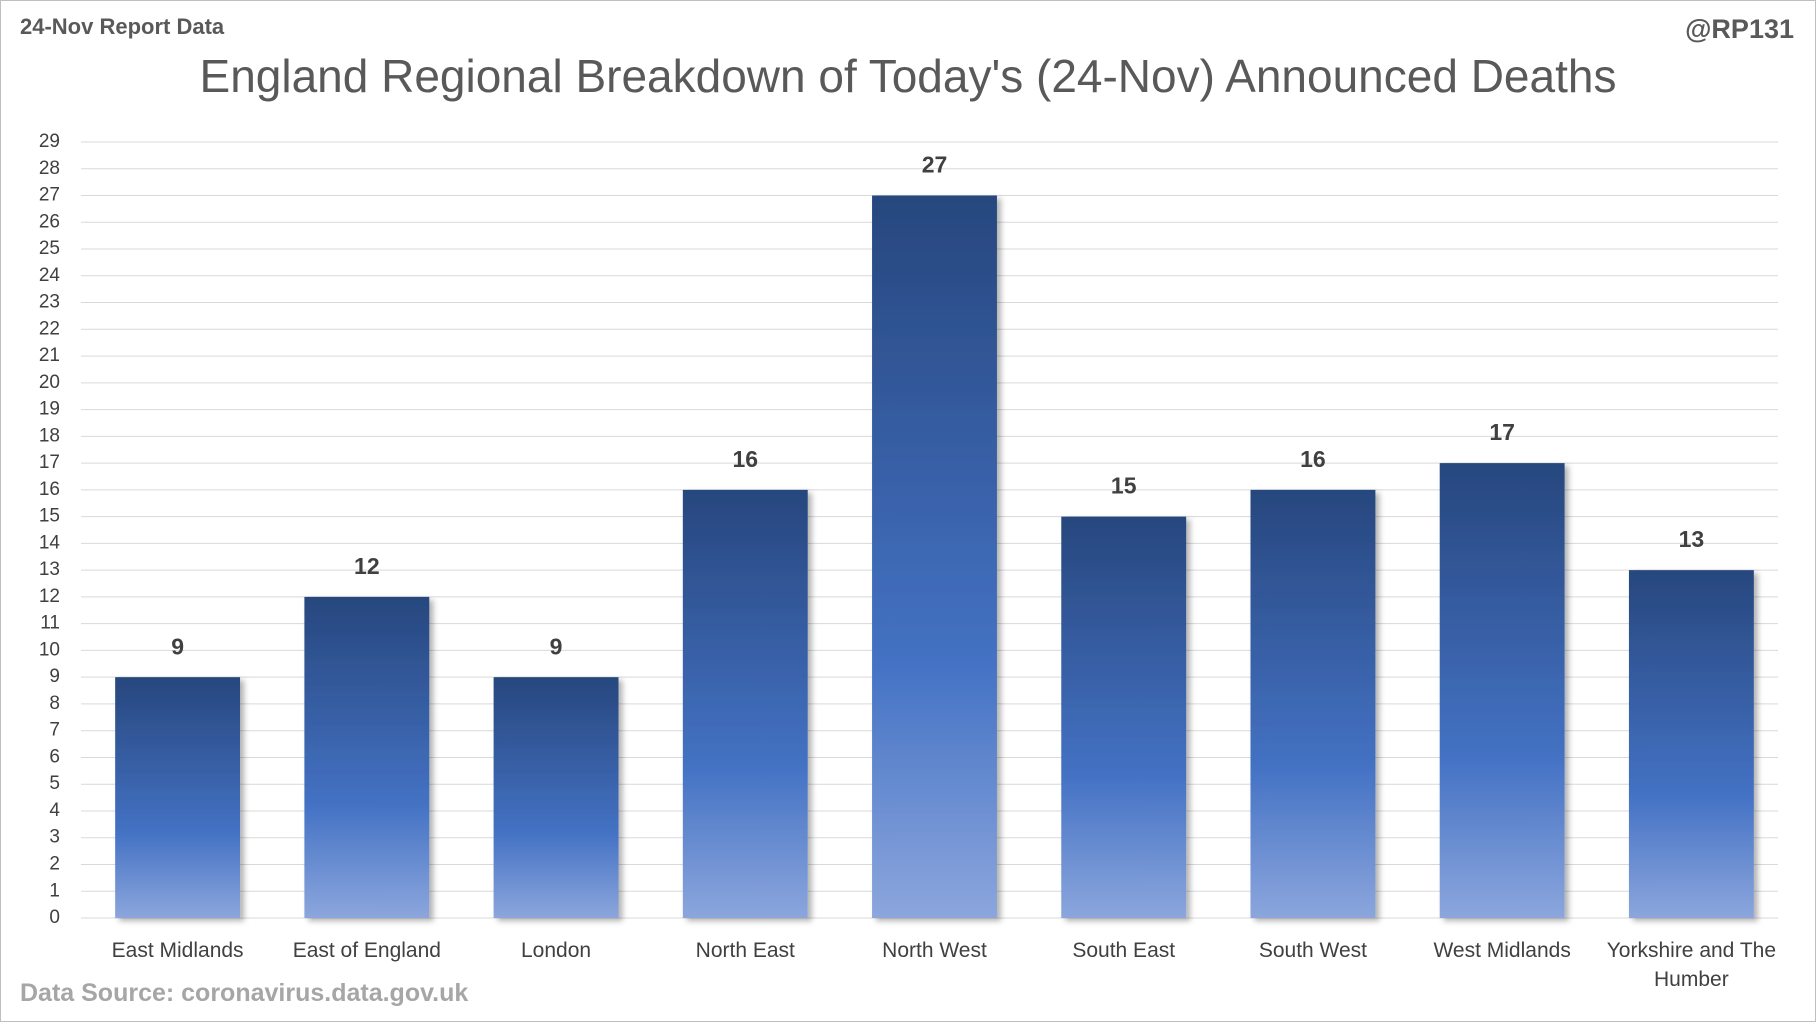  Describe the element at coordinates (54, 863) in the screenshot. I see `y-tick-label: 2` at that location.